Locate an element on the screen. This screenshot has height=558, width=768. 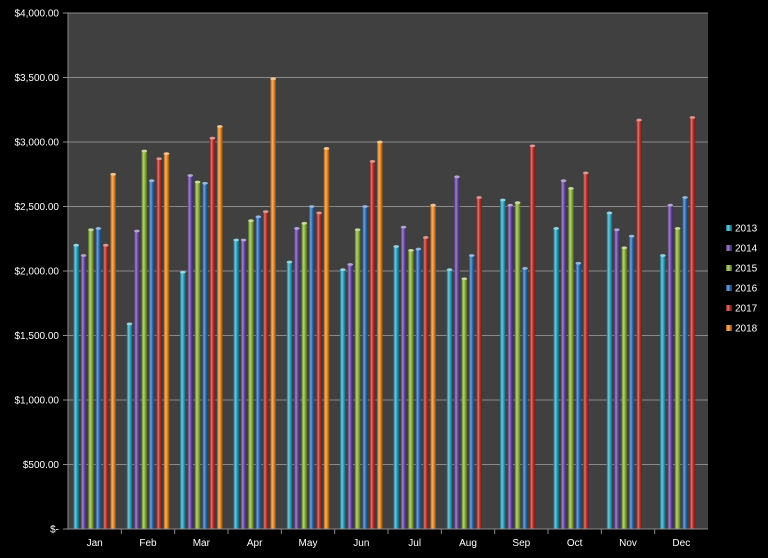
legend-item: 2015 is located at coordinates (742, 269).